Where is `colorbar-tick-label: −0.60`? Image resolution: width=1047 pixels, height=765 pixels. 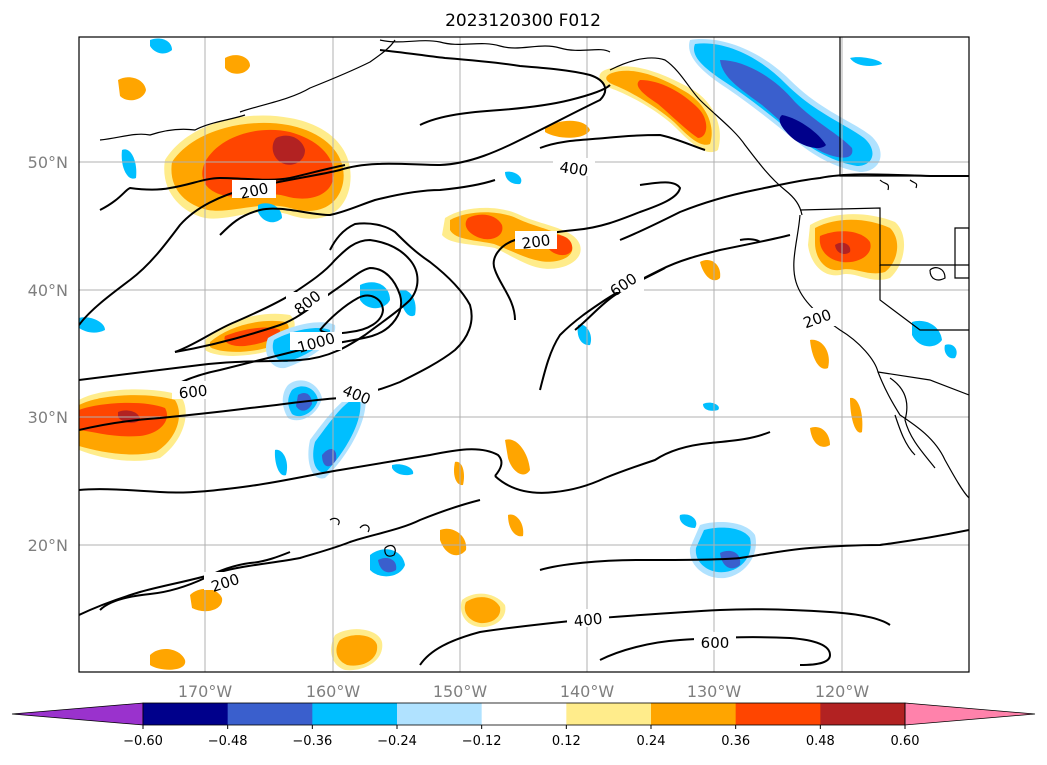
colorbar-tick-label: −0.60 is located at coordinates (143, 741).